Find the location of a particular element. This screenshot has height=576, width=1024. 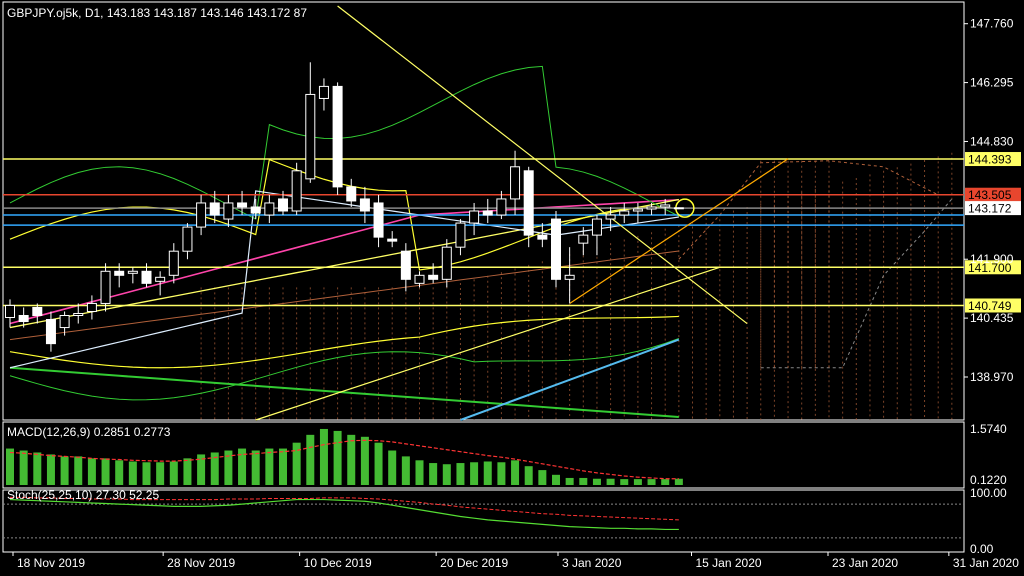

ma-pink-line is located at coordinates (344, 261).